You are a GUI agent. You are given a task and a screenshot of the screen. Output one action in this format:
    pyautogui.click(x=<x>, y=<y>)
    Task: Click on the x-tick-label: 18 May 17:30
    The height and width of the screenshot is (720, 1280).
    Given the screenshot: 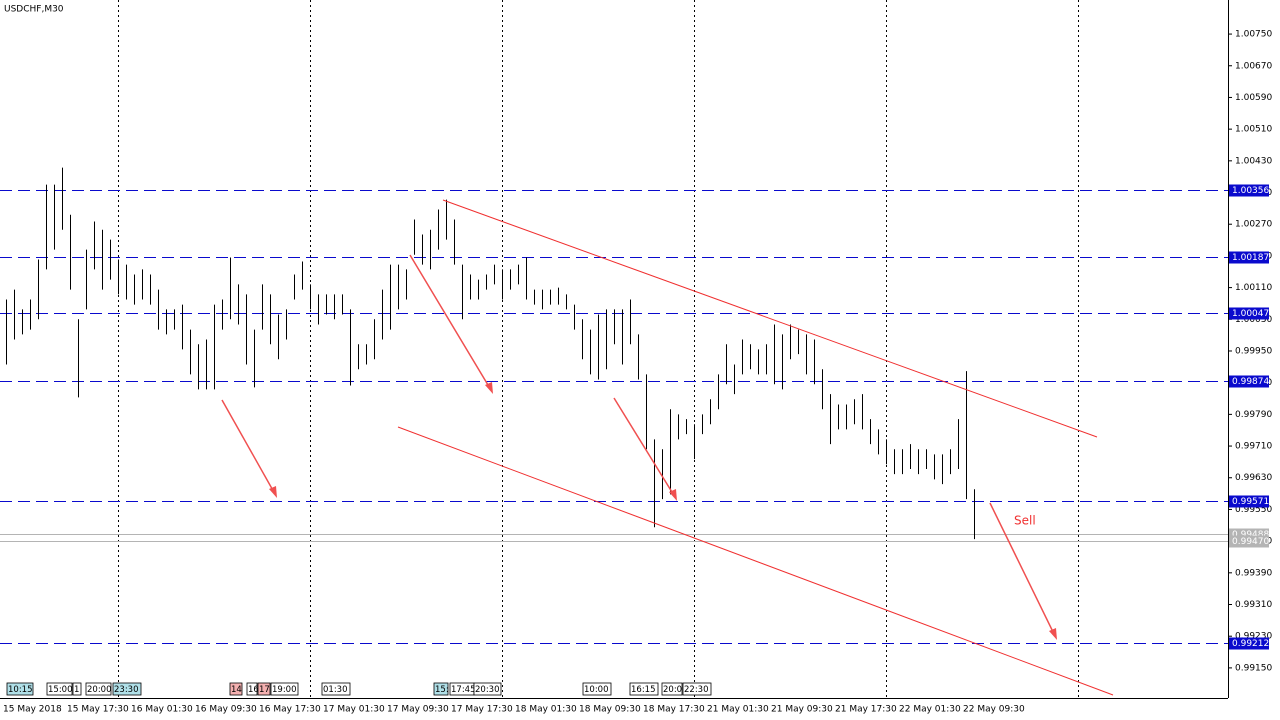 What is the action you would take?
    pyautogui.click(x=674, y=710)
    